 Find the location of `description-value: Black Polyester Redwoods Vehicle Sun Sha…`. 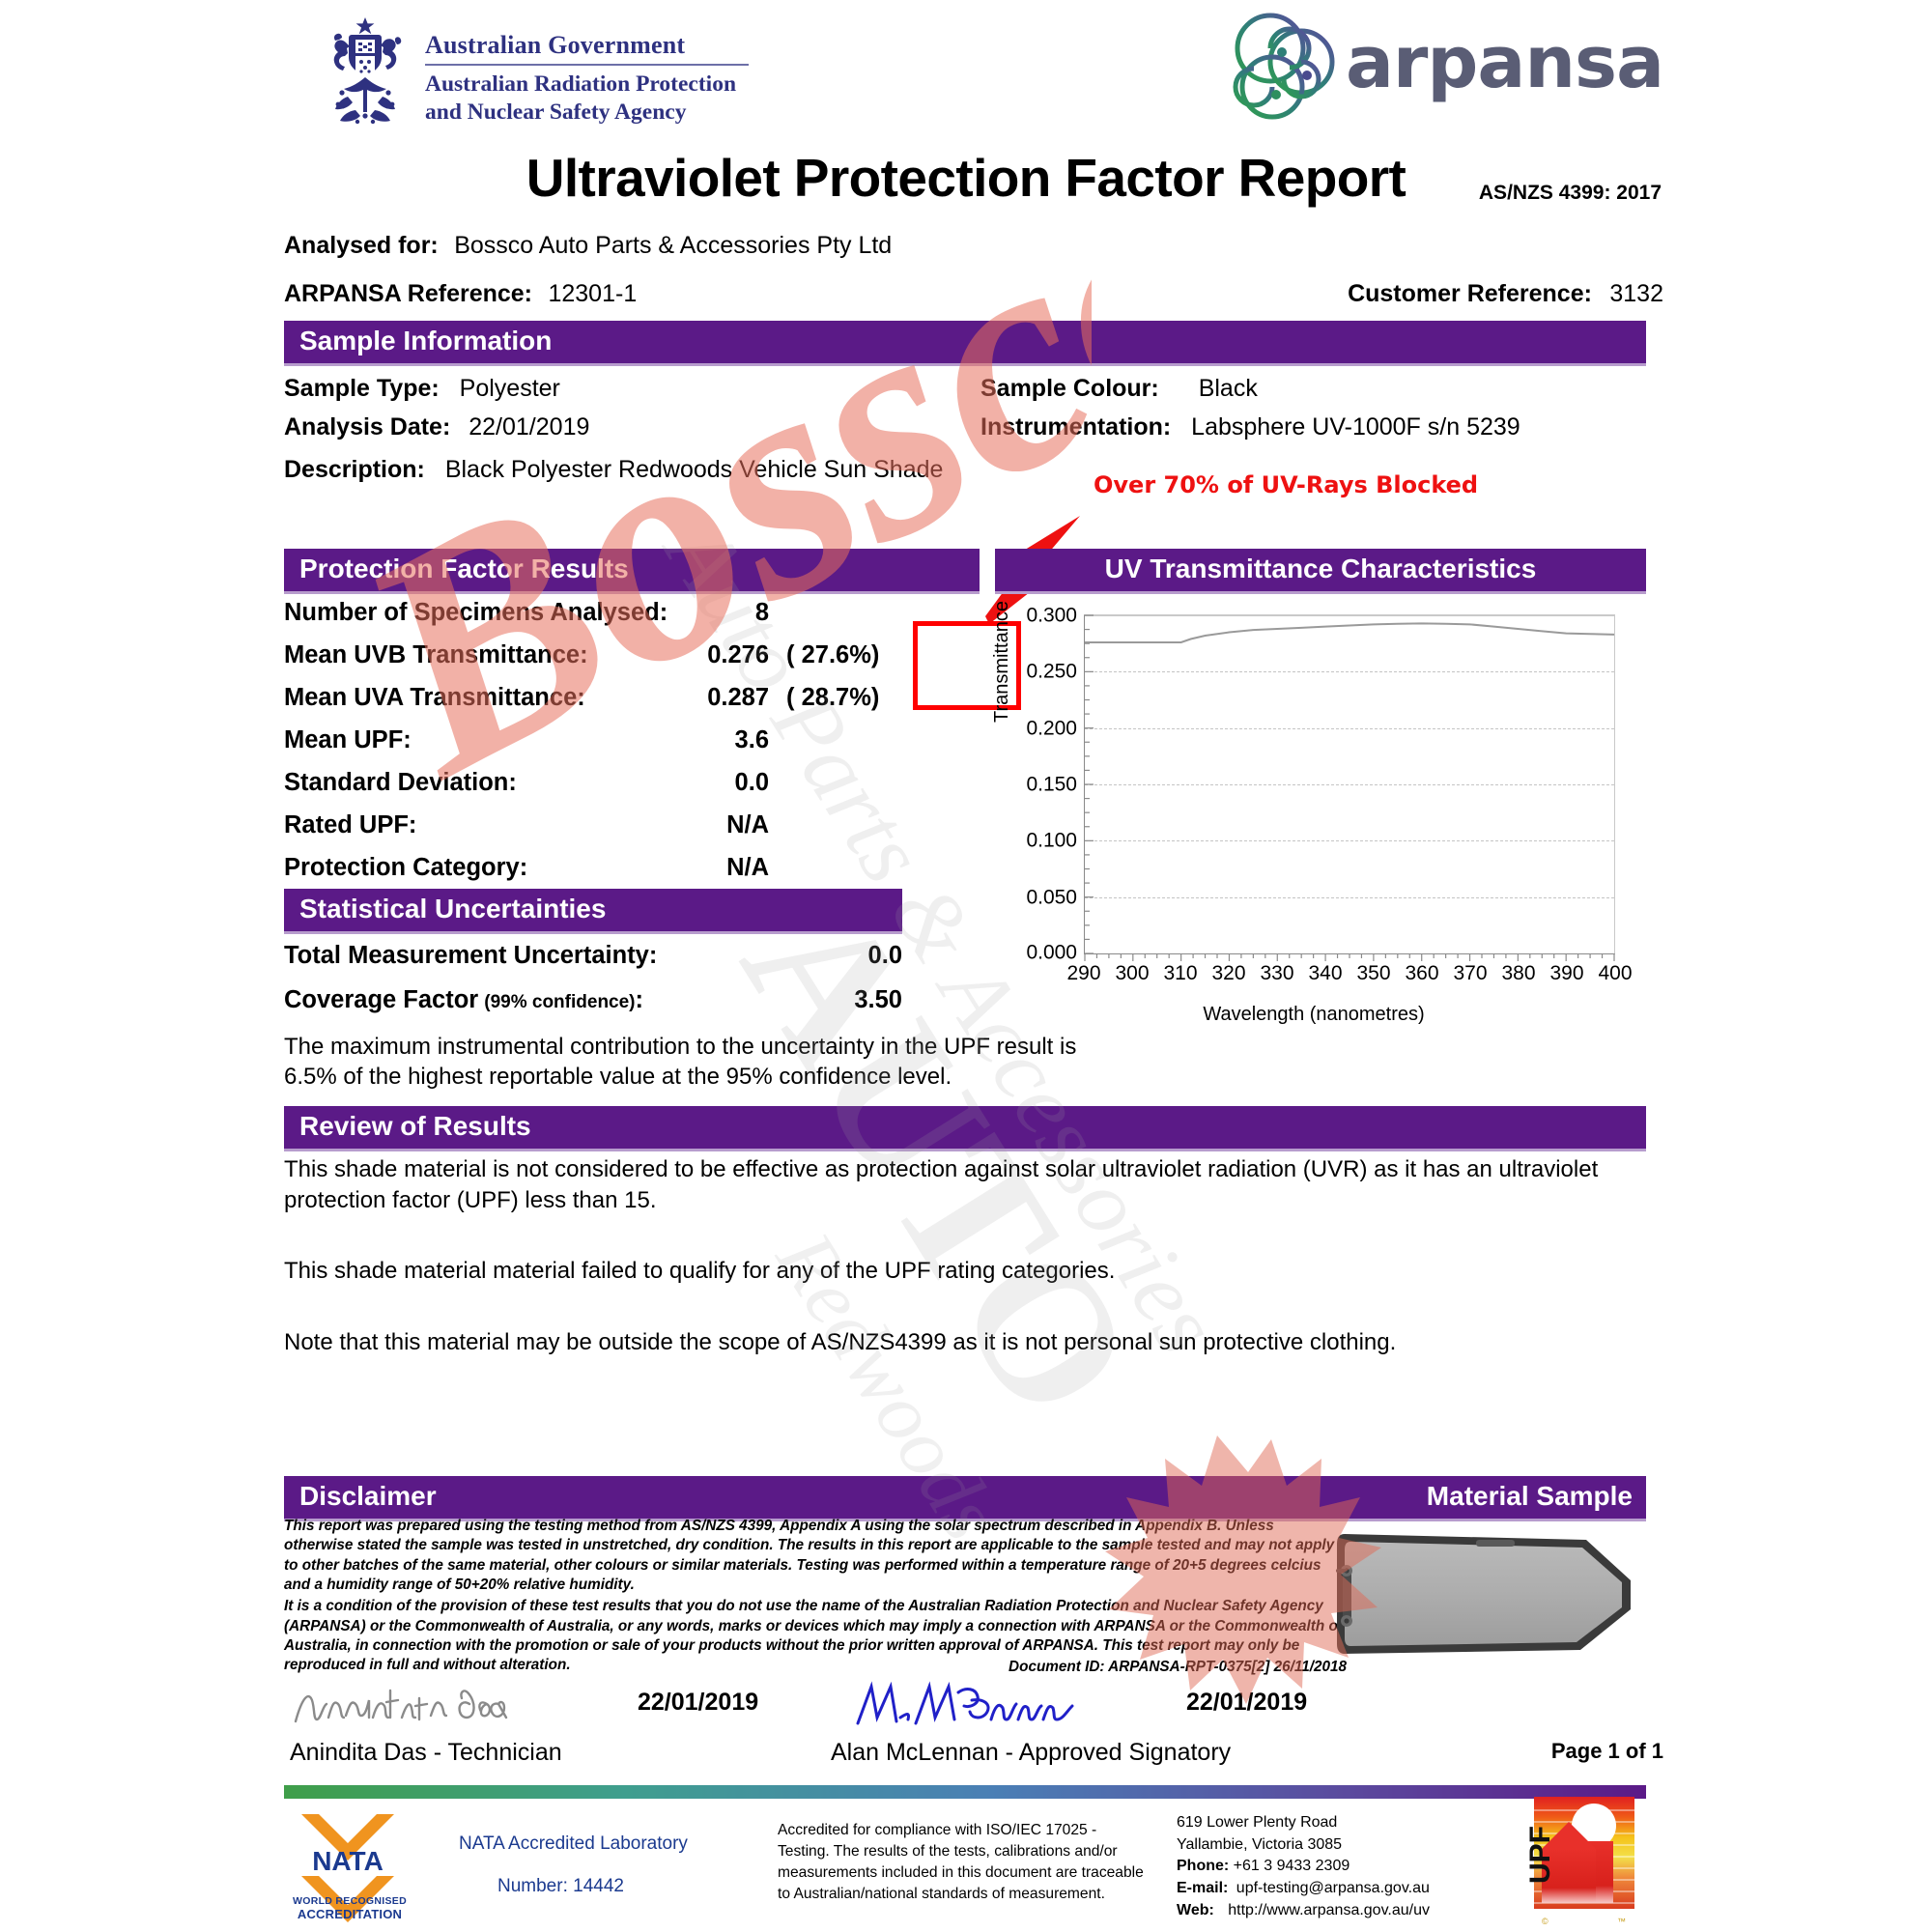

description-value: Black Polyester Redwoods Vehicle Sun Sha… is located at coordinates (694, 469).